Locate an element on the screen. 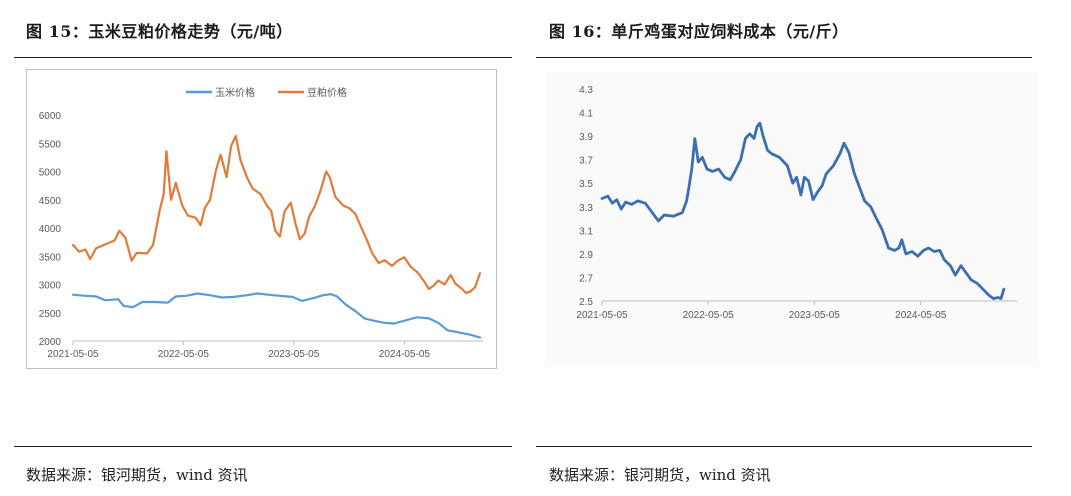  y-tick-label: 4.3 is located at coordinates (586, 90).